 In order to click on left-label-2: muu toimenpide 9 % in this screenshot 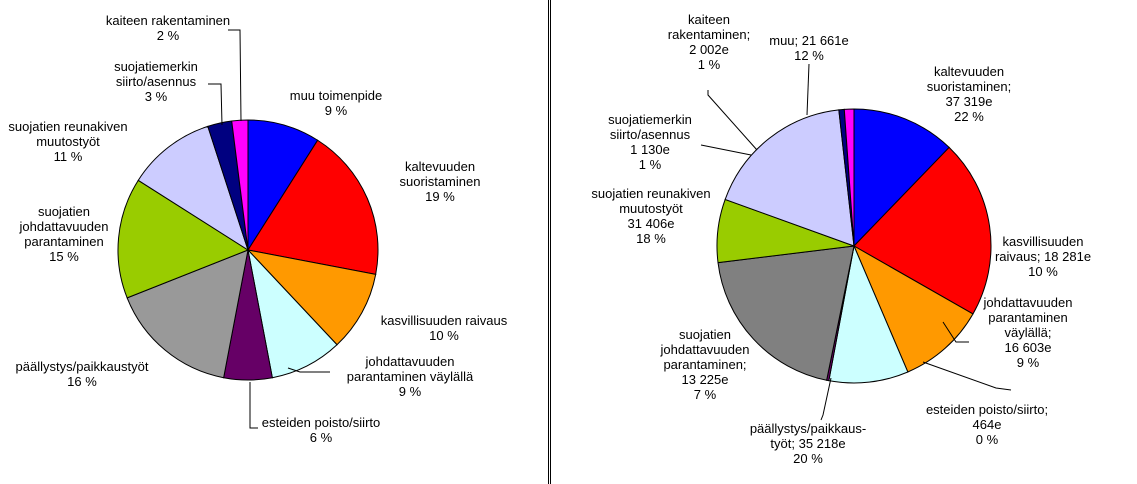, I will do `click(336, 103)`.